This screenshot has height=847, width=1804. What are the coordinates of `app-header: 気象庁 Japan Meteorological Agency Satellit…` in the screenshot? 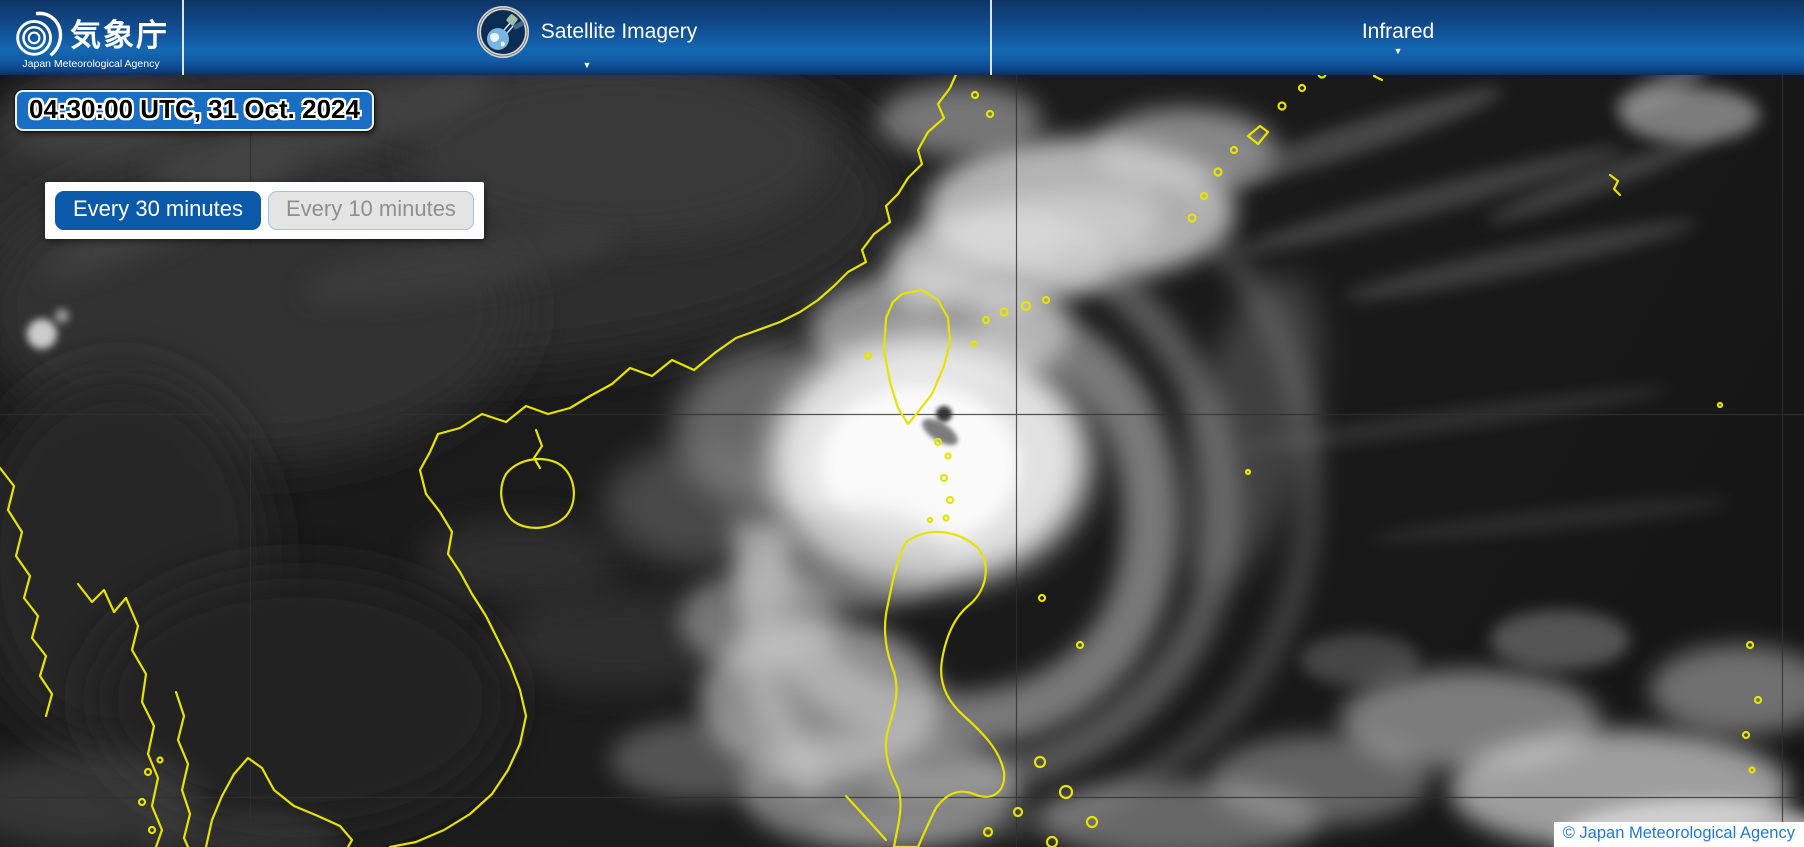 It's located at (902, 37).